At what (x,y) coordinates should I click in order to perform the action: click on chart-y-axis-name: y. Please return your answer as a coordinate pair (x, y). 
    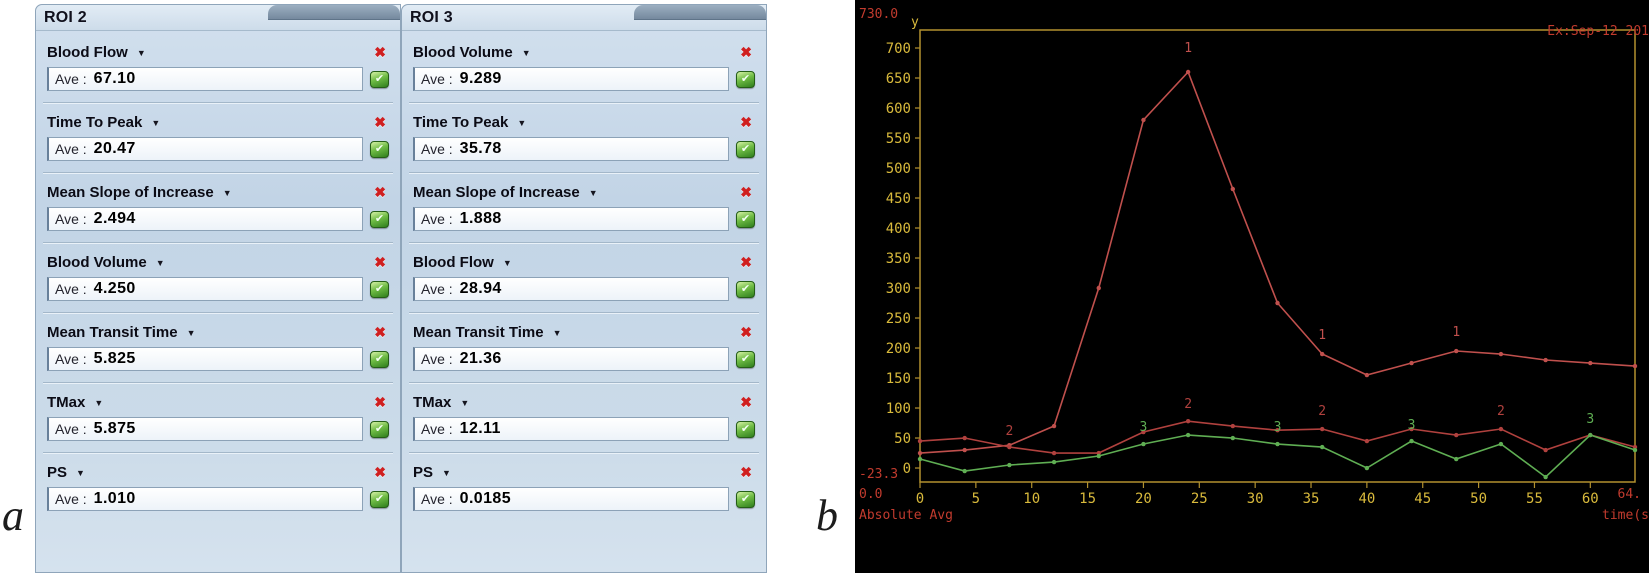
    Looking at the image, I should click on (915, 22).